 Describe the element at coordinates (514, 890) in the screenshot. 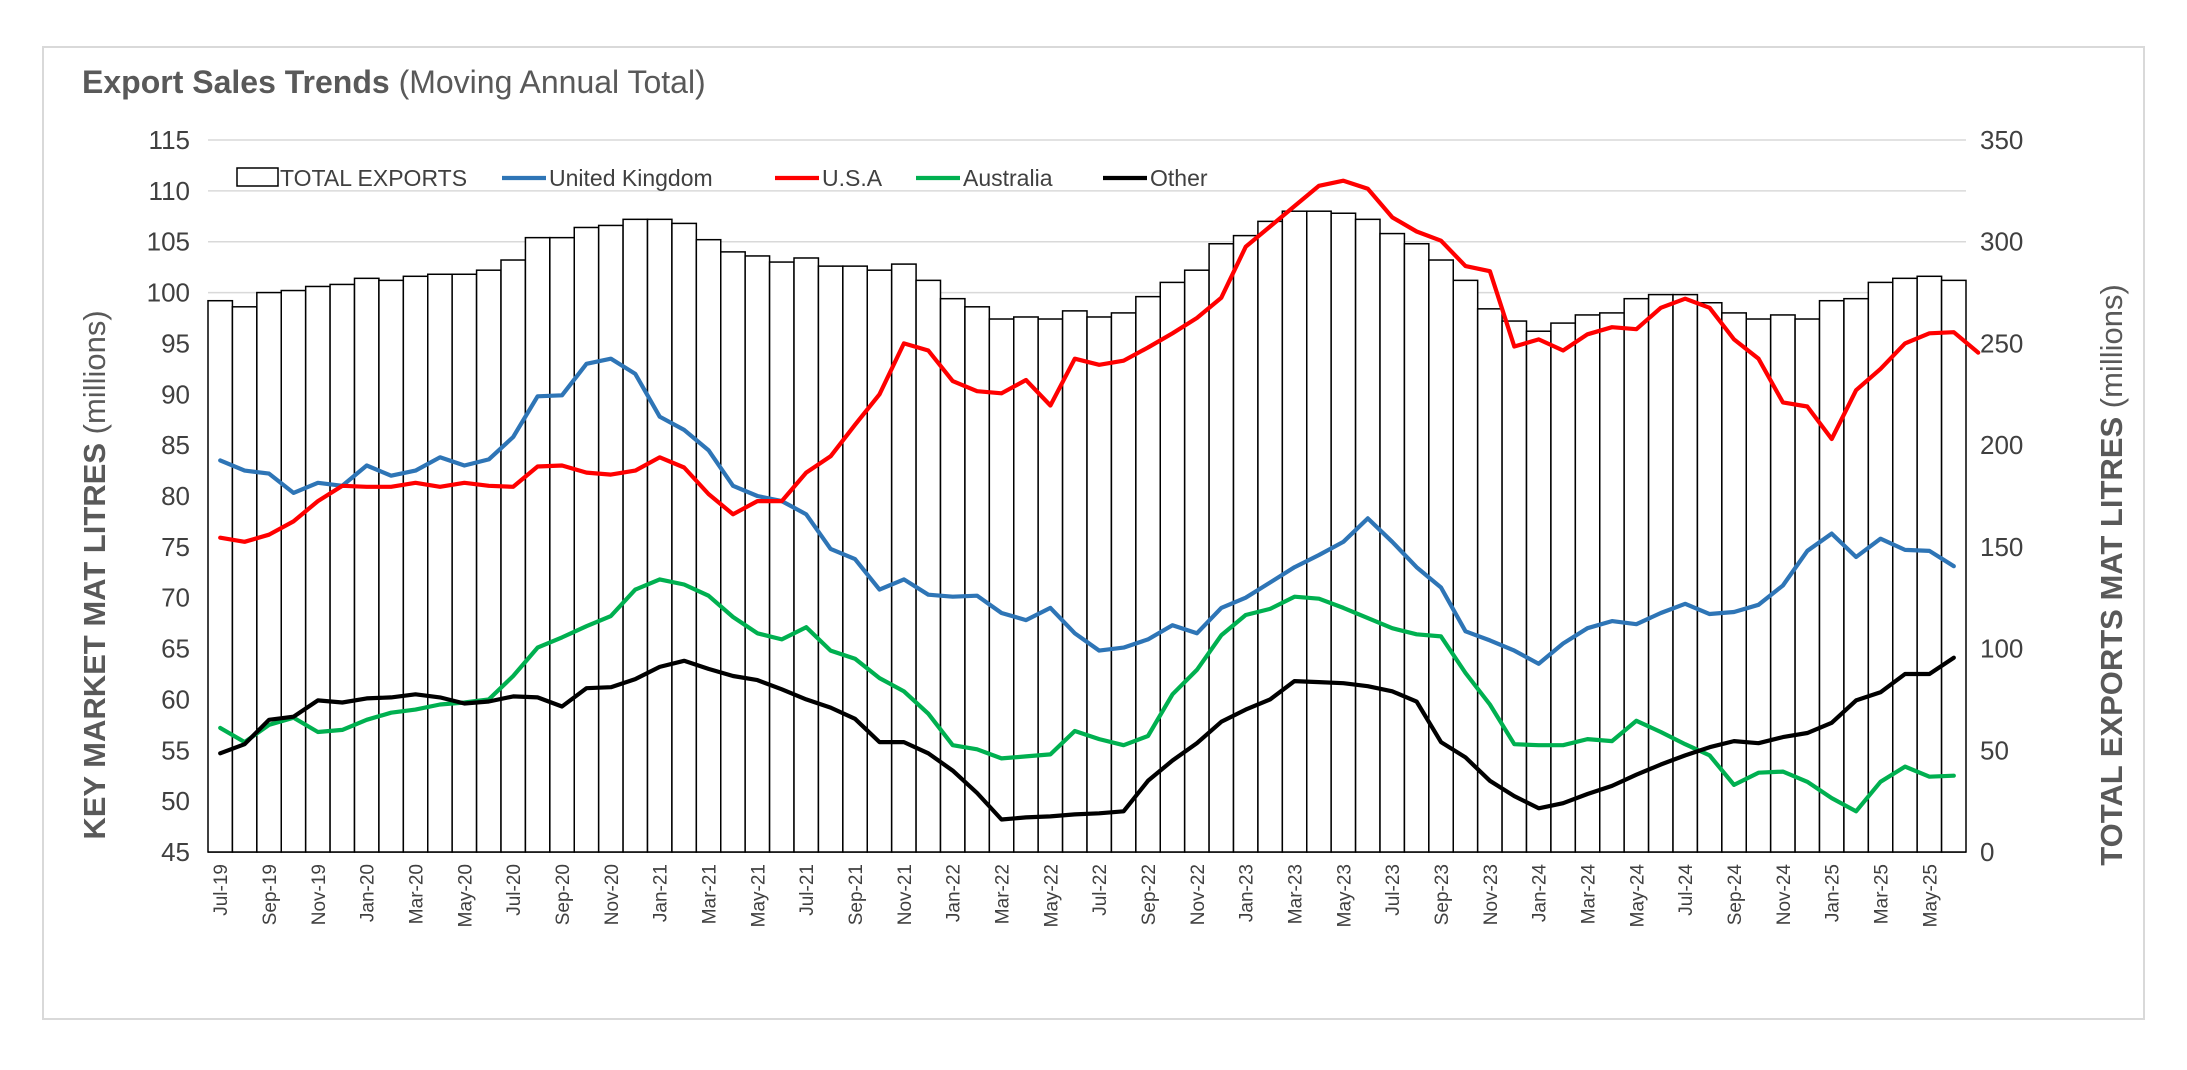

I see `x-tick-label: Jul-20` at that location.